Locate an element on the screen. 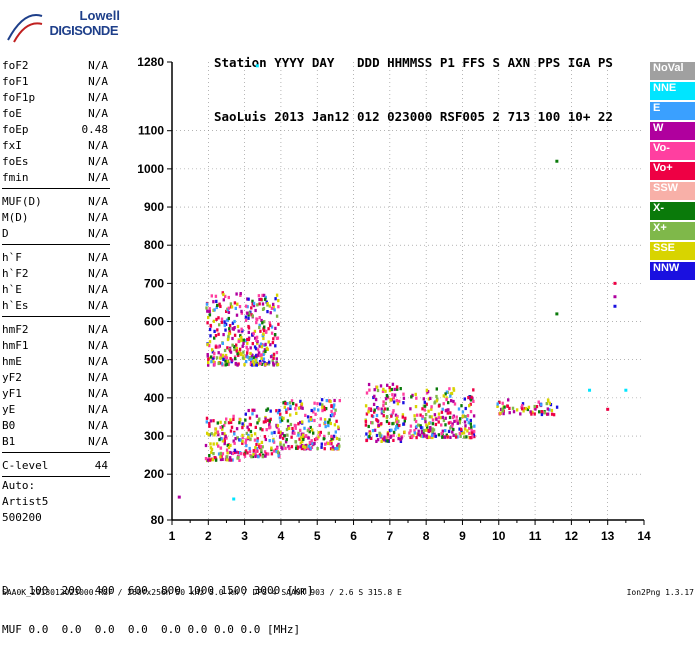 Image resolution: width=700 pixels, height=649 pixels. header-value-2: Jan12 is located at coordinates (334, 116).